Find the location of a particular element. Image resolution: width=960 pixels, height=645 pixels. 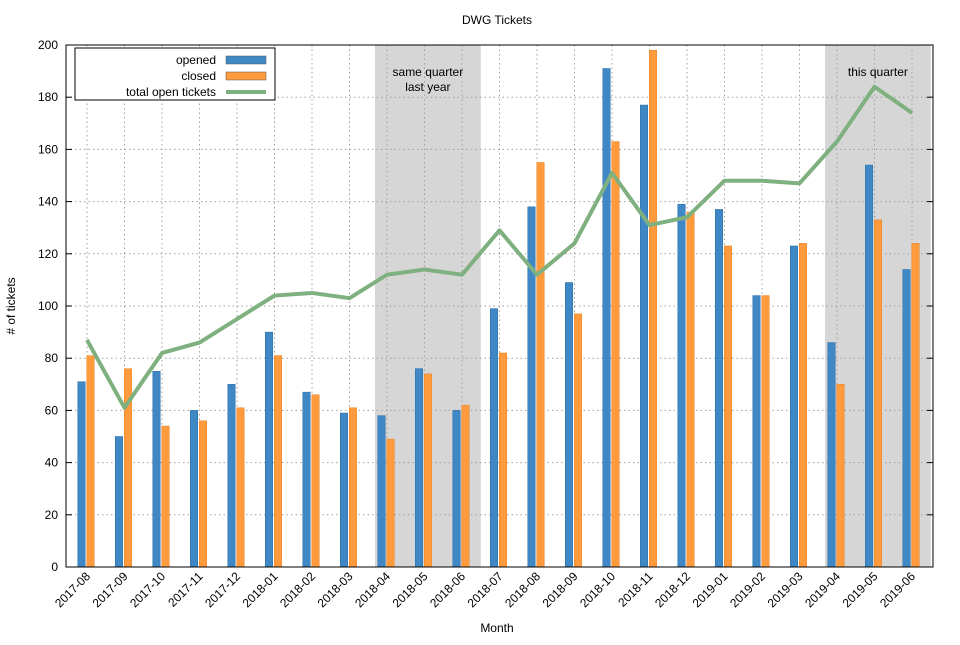

x-tick-label: 2018-09 is located at coordinates (560, 589).